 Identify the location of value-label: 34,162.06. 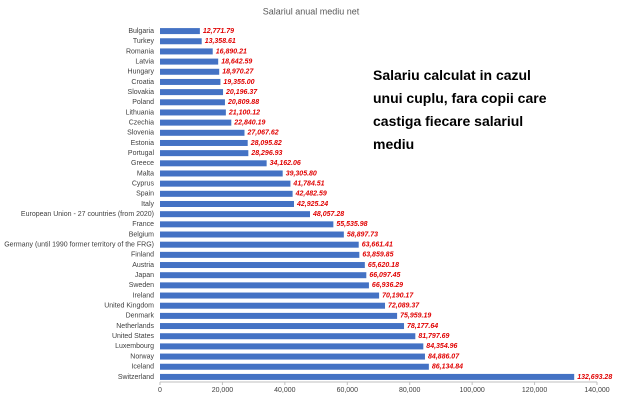
(285, 163).